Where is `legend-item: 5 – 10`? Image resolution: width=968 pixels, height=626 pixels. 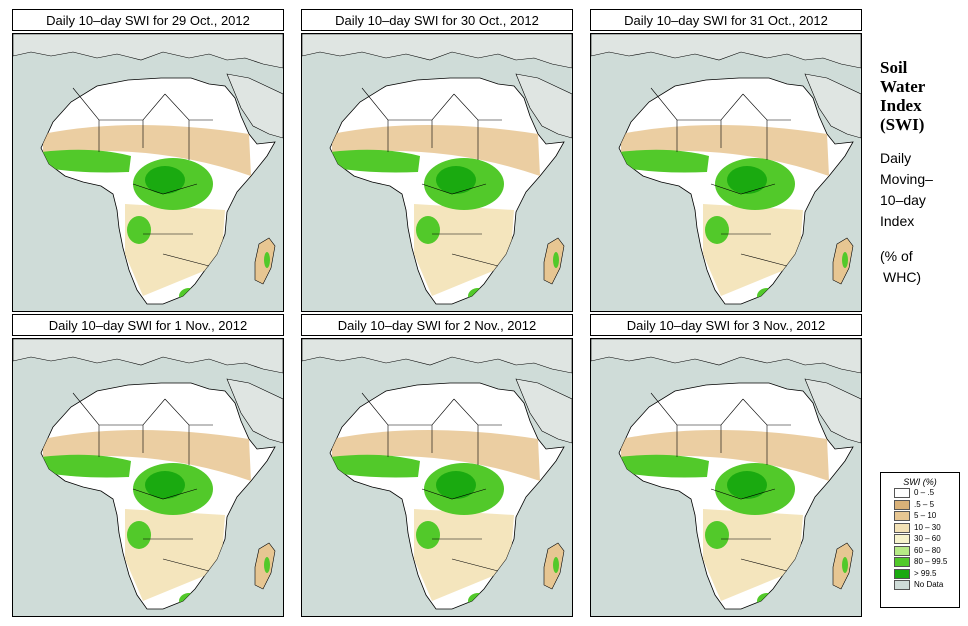 legend-item: 5 – 10 is located at coordinates (920, 516).